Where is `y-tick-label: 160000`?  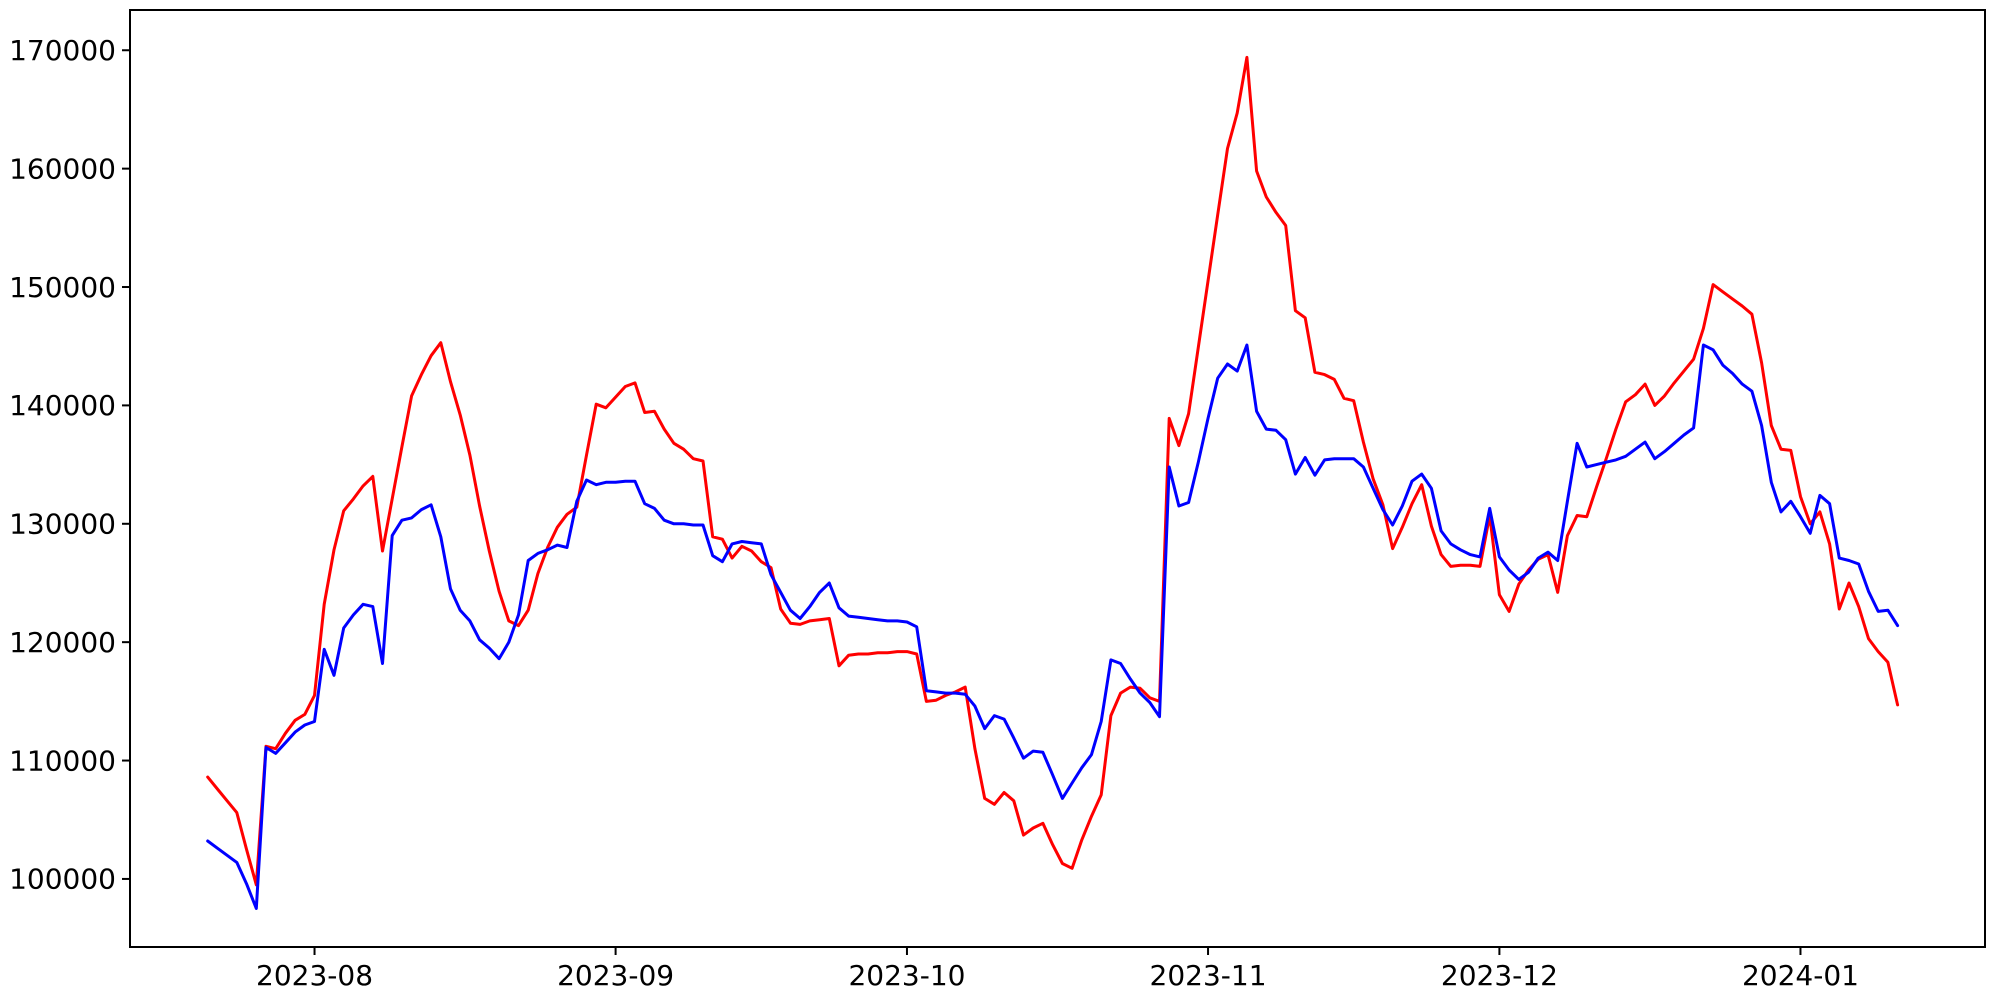
y-tick-label: 160000 is located at coordinates (62, 168).